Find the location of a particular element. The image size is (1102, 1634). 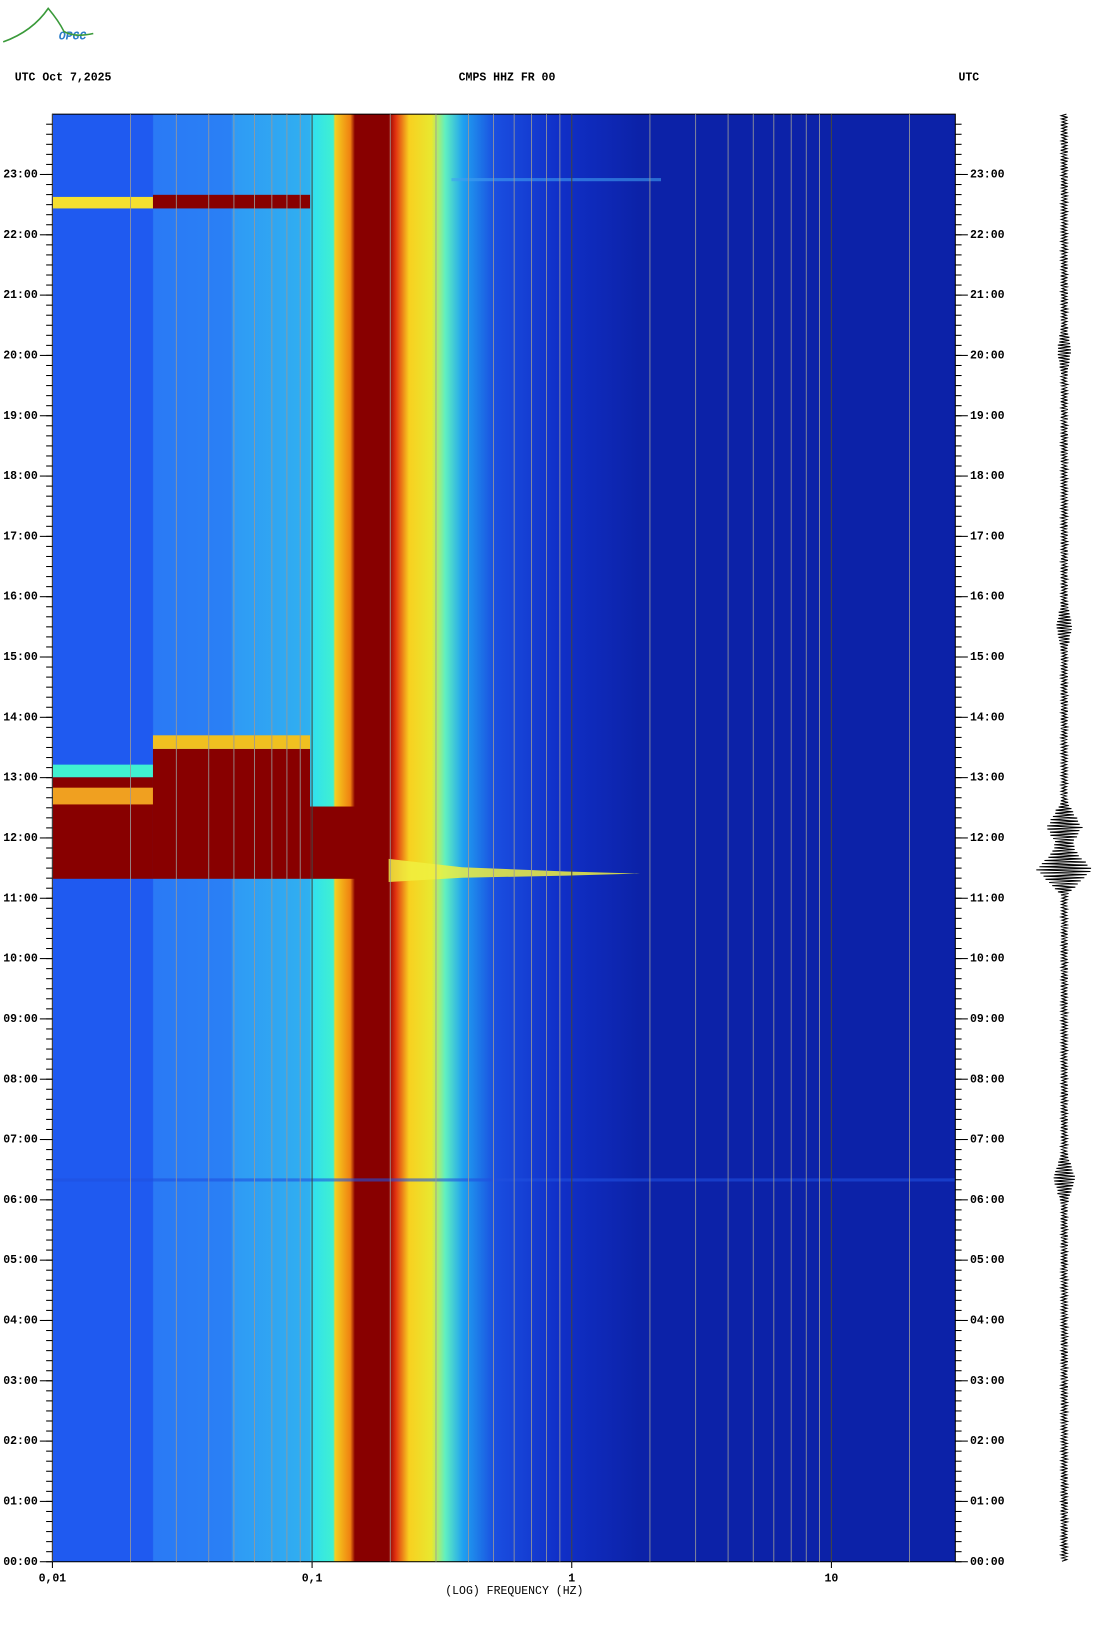

x-tick-label: 0,1 is located at coordinates (312, 1579).